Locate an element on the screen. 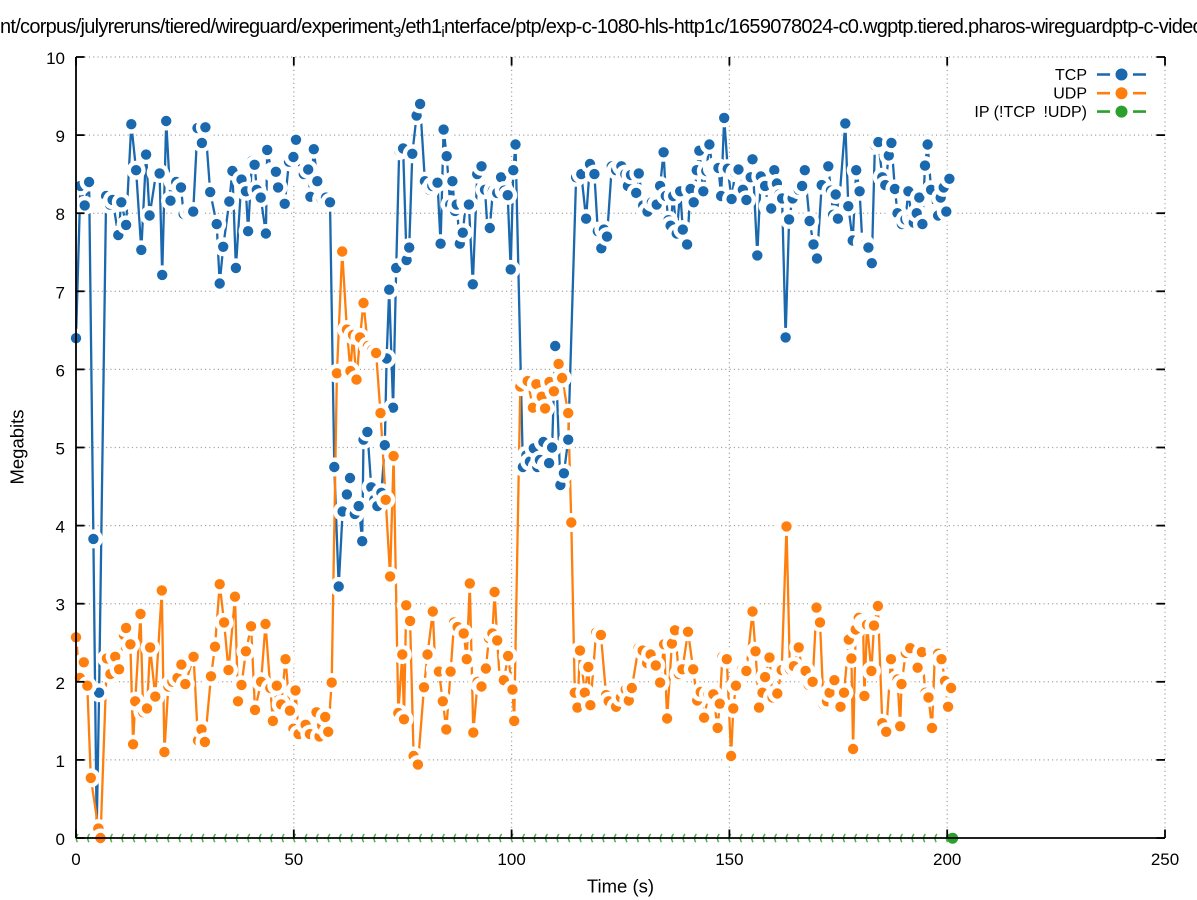 The image size is (1197, 900). svg-text: 9 is located at coordinates (60, 136).